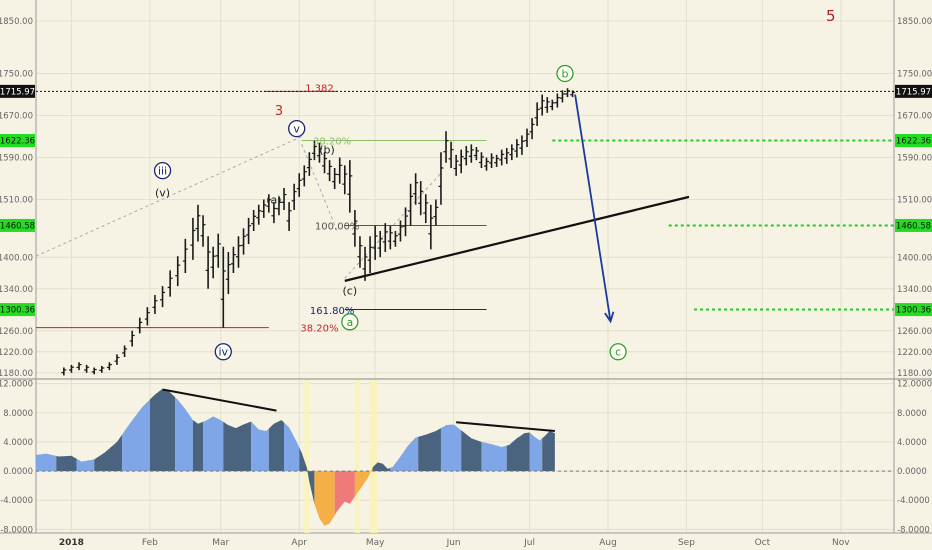 This screenshot has width=932, height=550. What do you see at coordinates (16, 290) in the screenshot?
I see `price-tick-left: 1340.00` at bounding box center [16, 290].